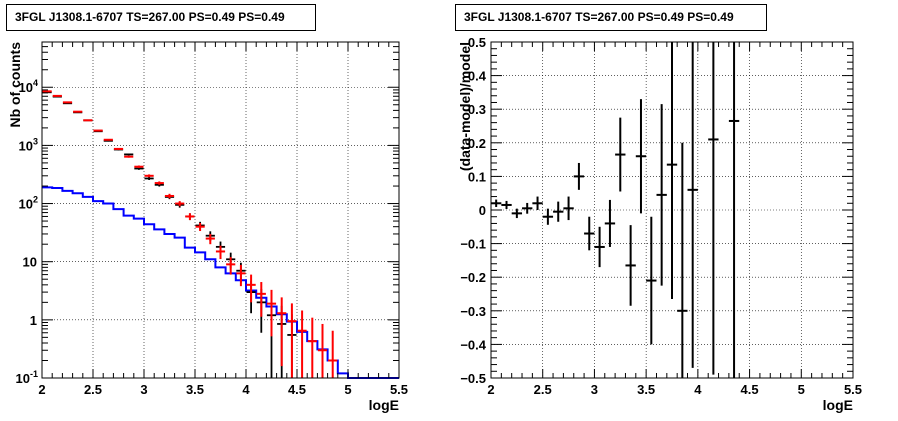 The image size is (898, 421). Describe the element at coordinates (646, 389) in the screenshot. I see `right-x-tick-label: 3.5` at that location.